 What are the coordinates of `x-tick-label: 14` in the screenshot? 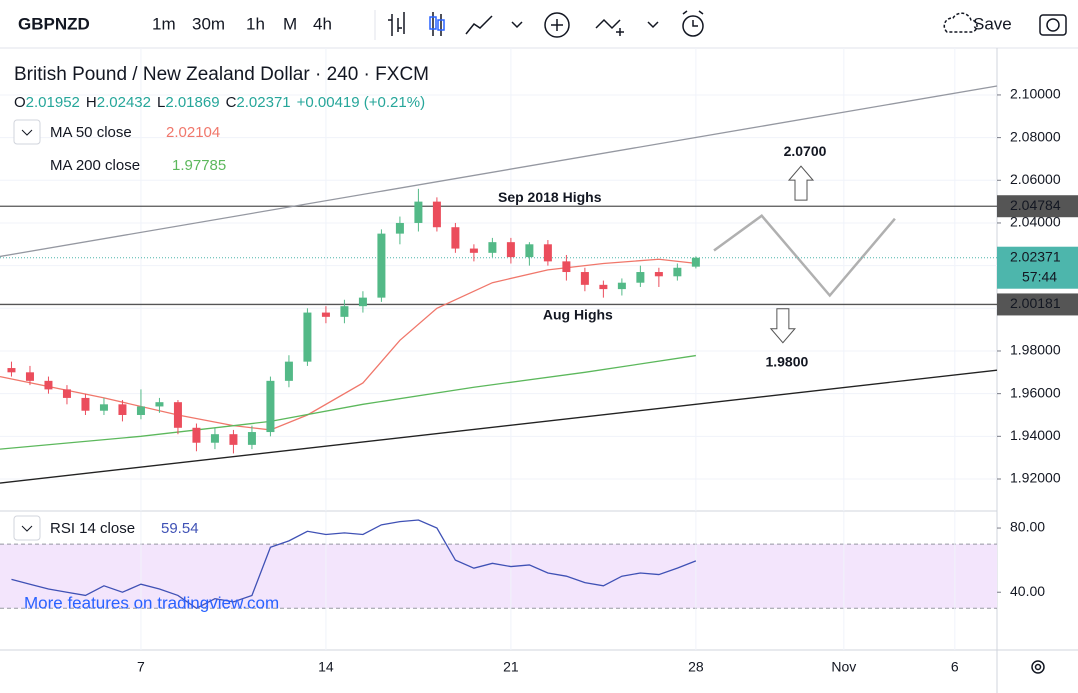 It's located at (326, 667).